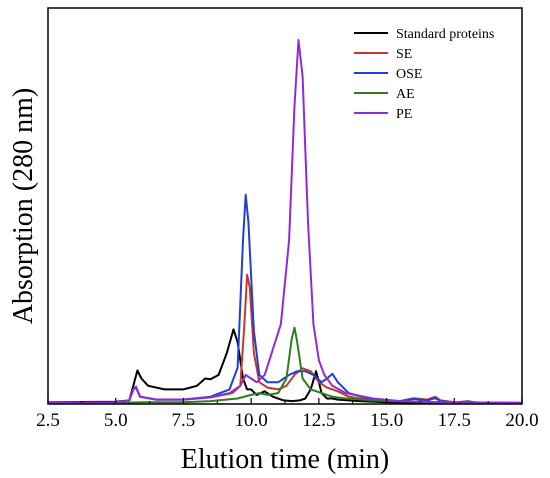  Describe the element at coordinates (287, 414) in the screenshot. I see `tick-layer: 2.5 5.0 7.5 10.0 12.5 15.0 17.5 20.0` at that location.